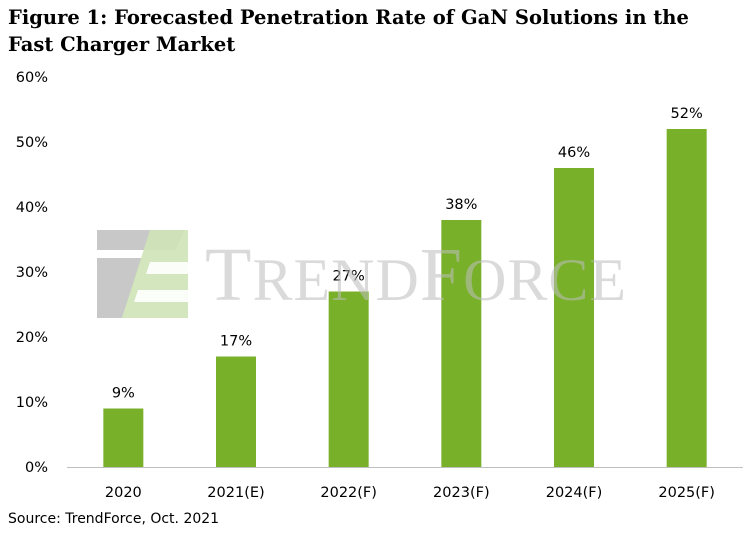 The image size is (750, 534). I want to click on bar-data-label: 17%, so click(236, 342).